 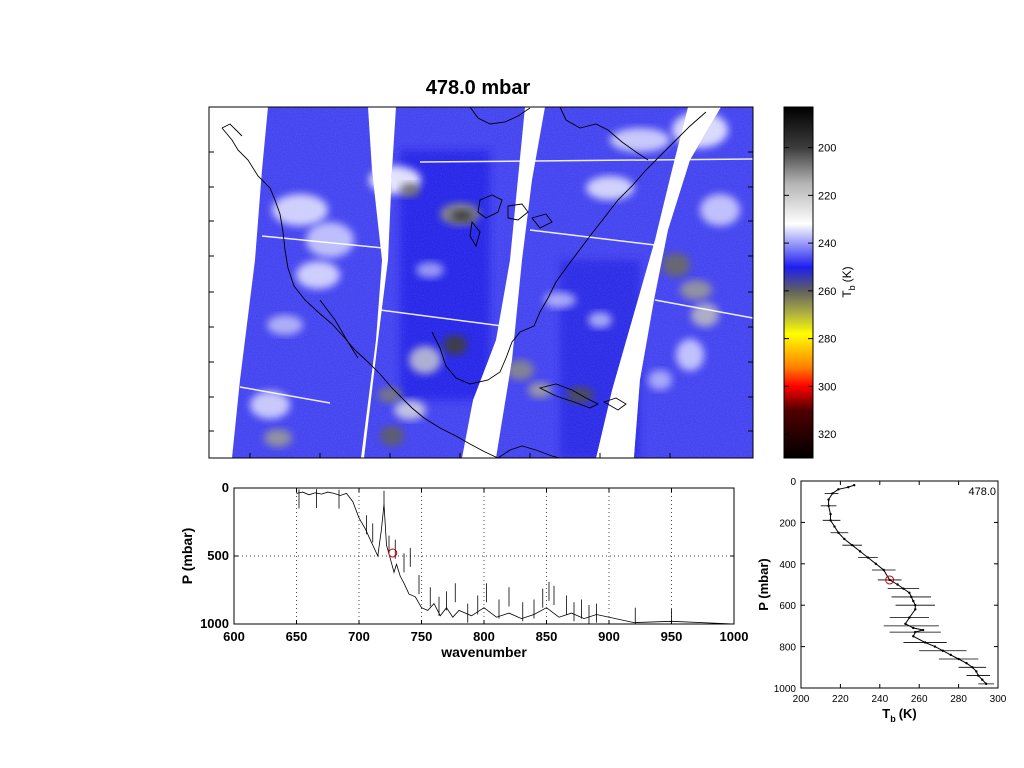 I want to click on plot-area, so click(x=899, y=584).